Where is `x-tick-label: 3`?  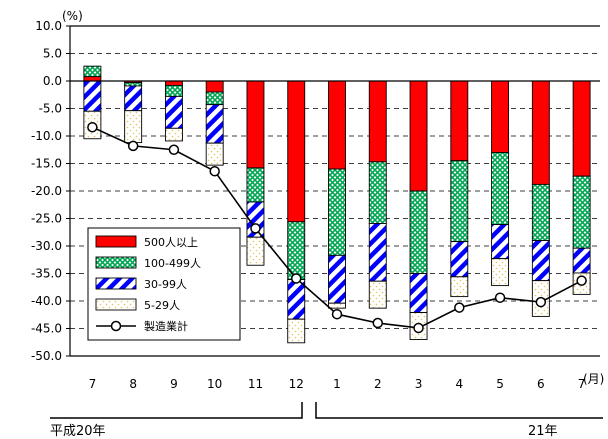
x-tick-label: 3 is located at coordinates (419, 384).